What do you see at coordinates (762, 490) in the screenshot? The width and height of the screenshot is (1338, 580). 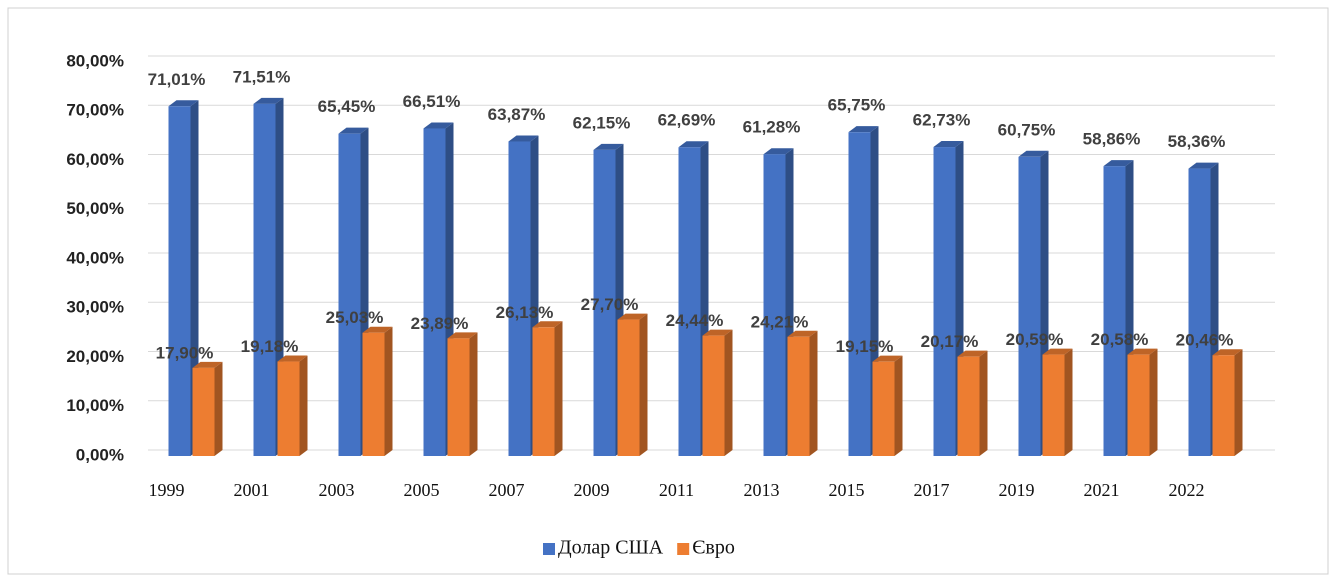 I see `x-tick-label: 2013` at bounding box center [762, 490].